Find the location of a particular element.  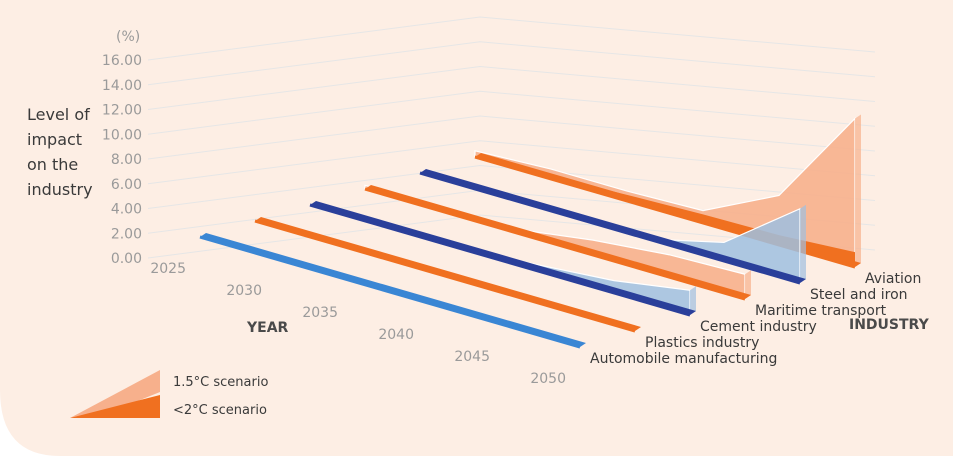

industry-label: Steel and iron is located at coordinates (859, 295).